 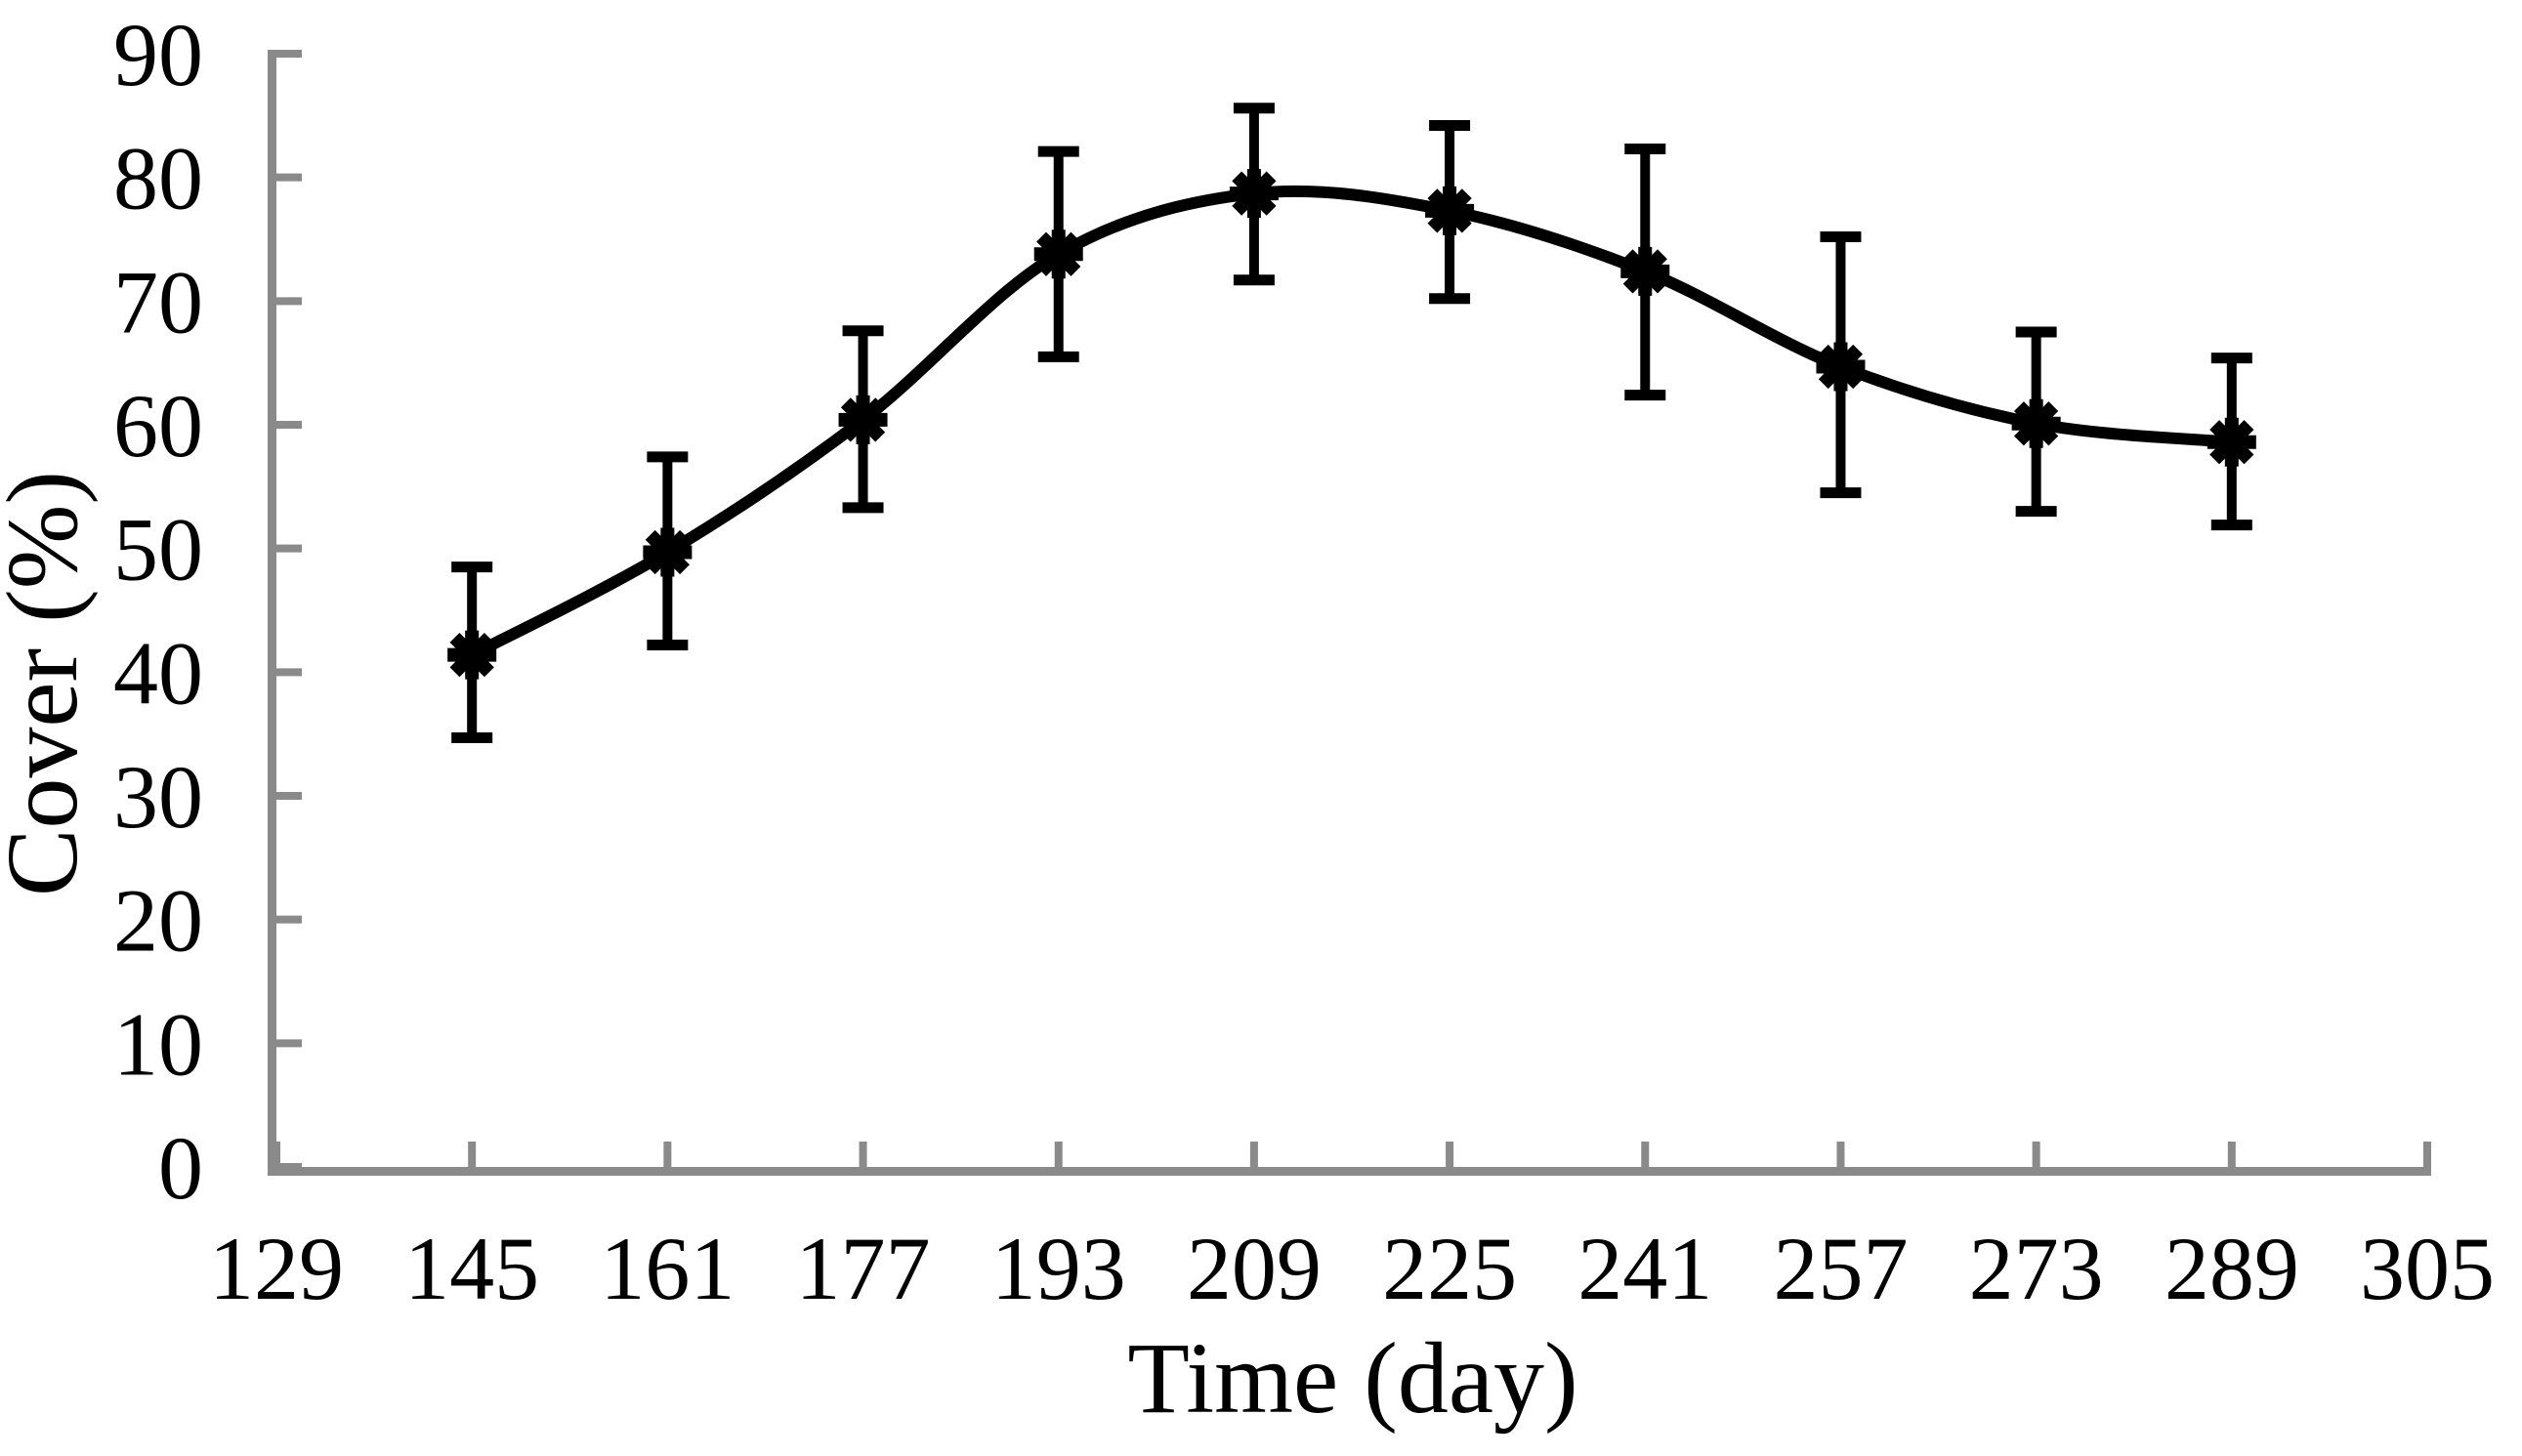 What do you see at coordinates (1352, 1378) in the screenshot?
I see `x-axis-title: Time (day)` at bounding box center [1352, 1378].